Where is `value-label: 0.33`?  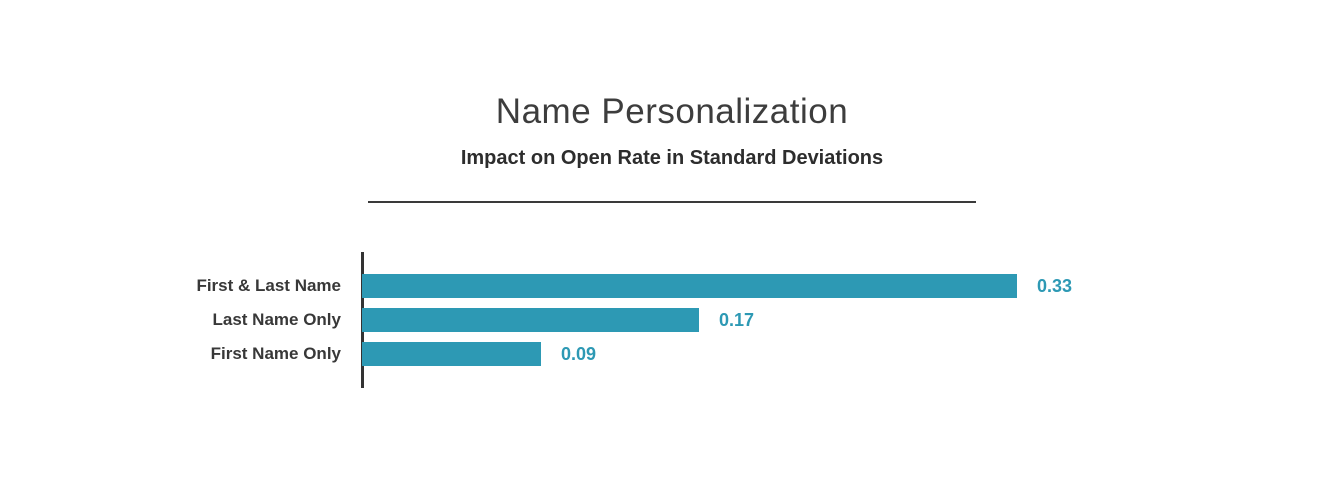
value-label: 0.33 is located at coordinates (1055, 285).